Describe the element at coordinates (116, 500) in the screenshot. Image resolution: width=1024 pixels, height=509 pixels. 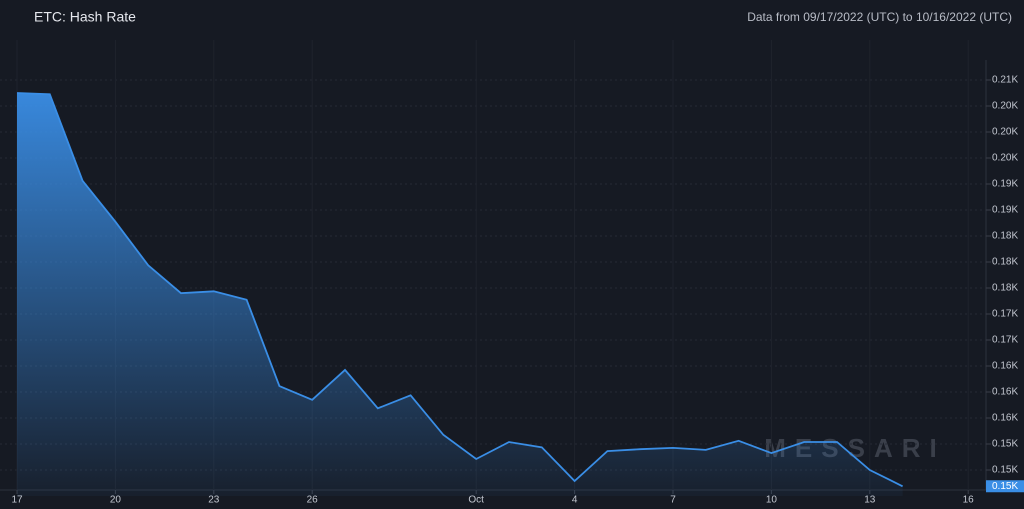
I see `x-tick-label: 20` at that location.